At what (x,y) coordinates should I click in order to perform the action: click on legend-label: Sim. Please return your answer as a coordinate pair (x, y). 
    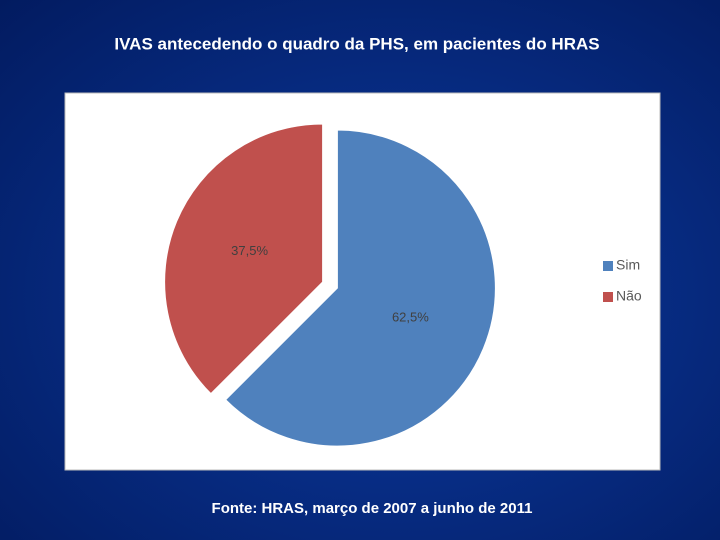
    Looking at the image, I should click on (628, 265).